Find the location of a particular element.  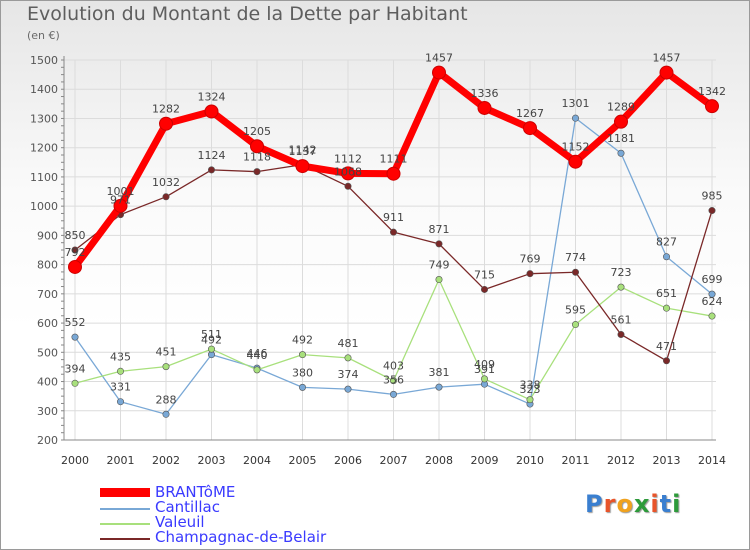

x-tick-label: 2000 is located at coordinates (75, 460).